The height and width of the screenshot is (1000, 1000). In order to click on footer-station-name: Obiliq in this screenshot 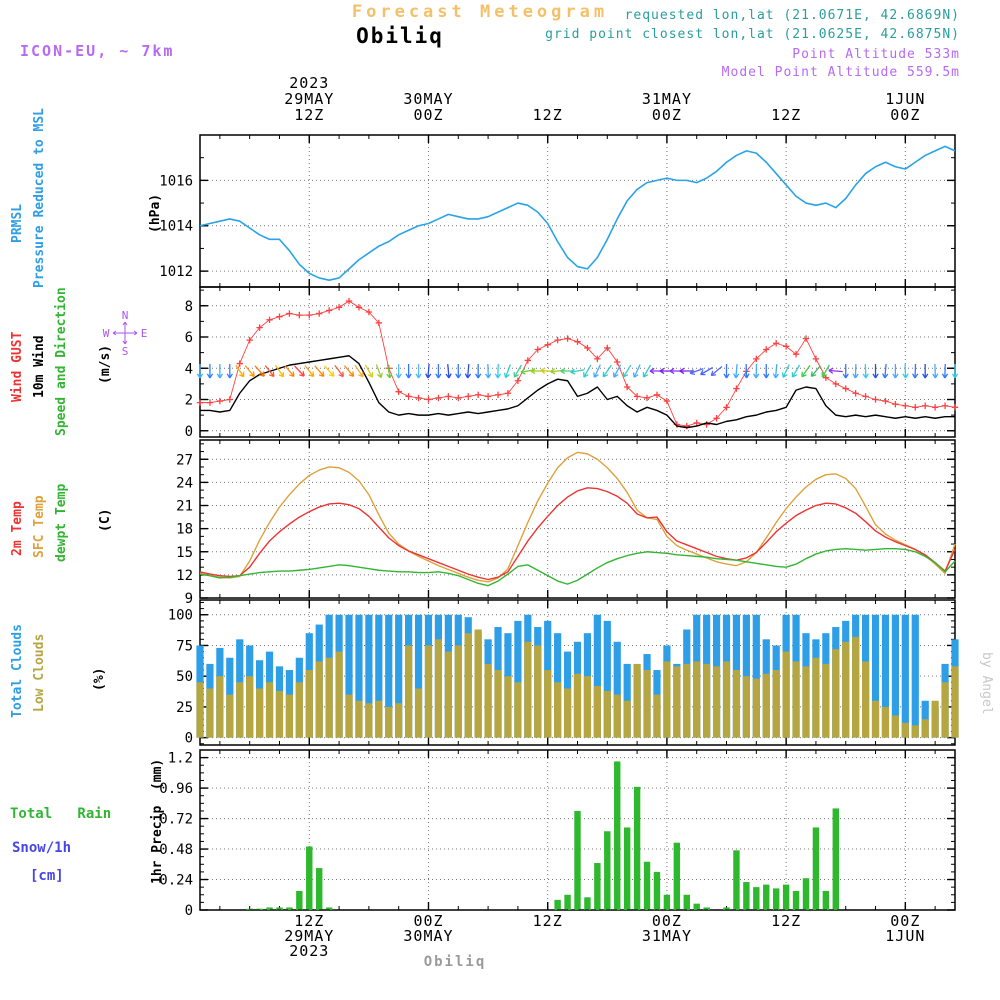, I will do `click(455, 962)`.